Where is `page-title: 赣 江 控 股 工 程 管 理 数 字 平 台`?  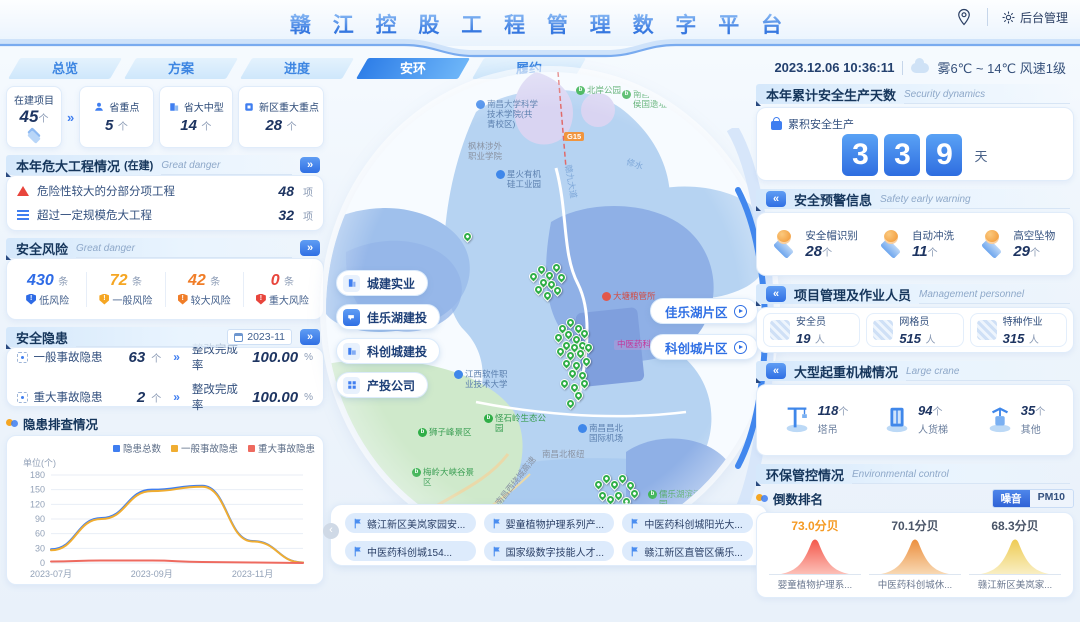
page-title: 赣 江 控 股 工 程 管 理 数 字 平 台 is located at coordinates (540, 24).